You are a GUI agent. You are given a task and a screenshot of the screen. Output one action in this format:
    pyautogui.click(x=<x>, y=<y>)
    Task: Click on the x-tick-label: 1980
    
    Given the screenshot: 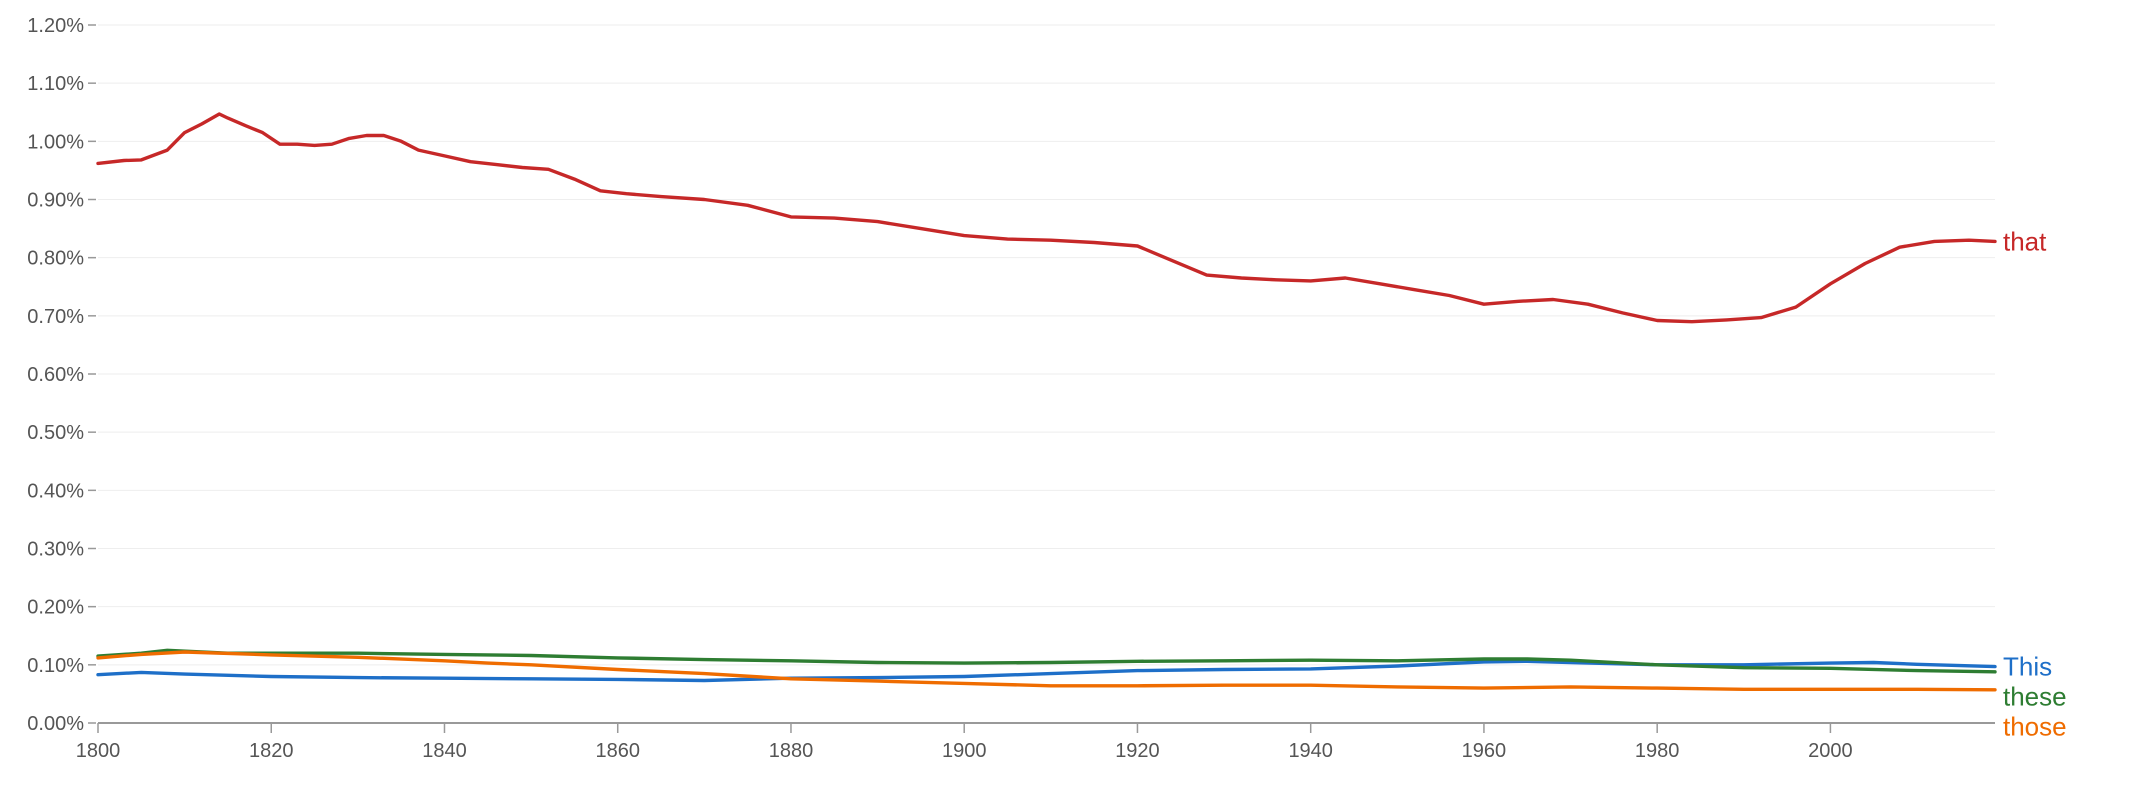 What is the action you would take?
    pyautogui.click(x=1657, y=751)
    